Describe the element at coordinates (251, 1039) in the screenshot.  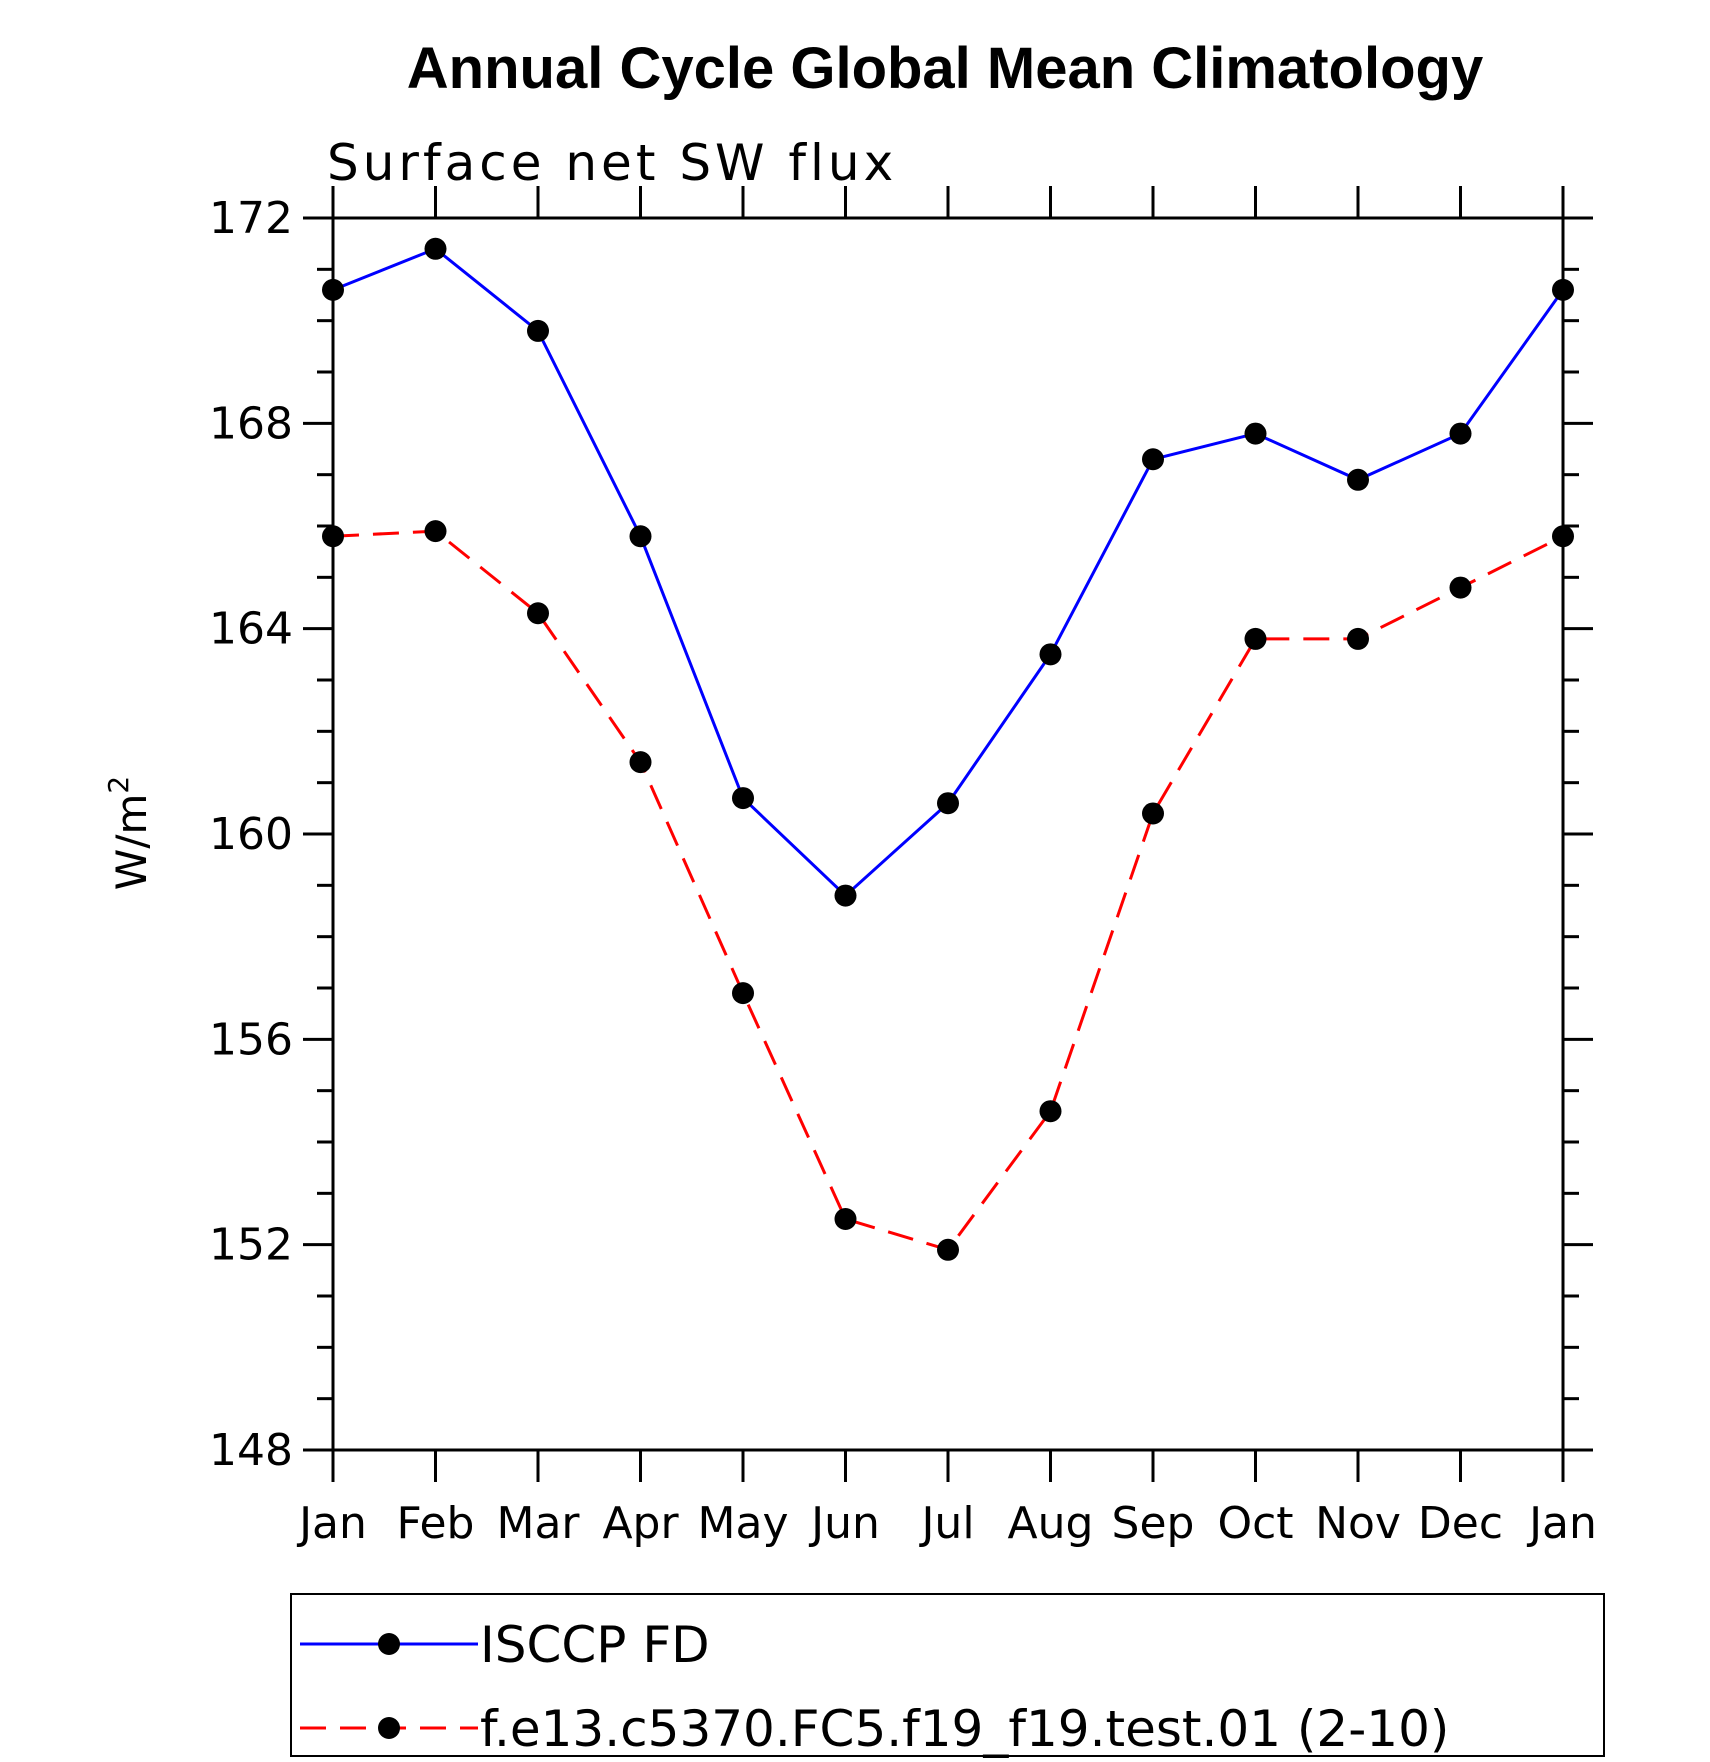
I see `y-tick-label: 156` at that location.